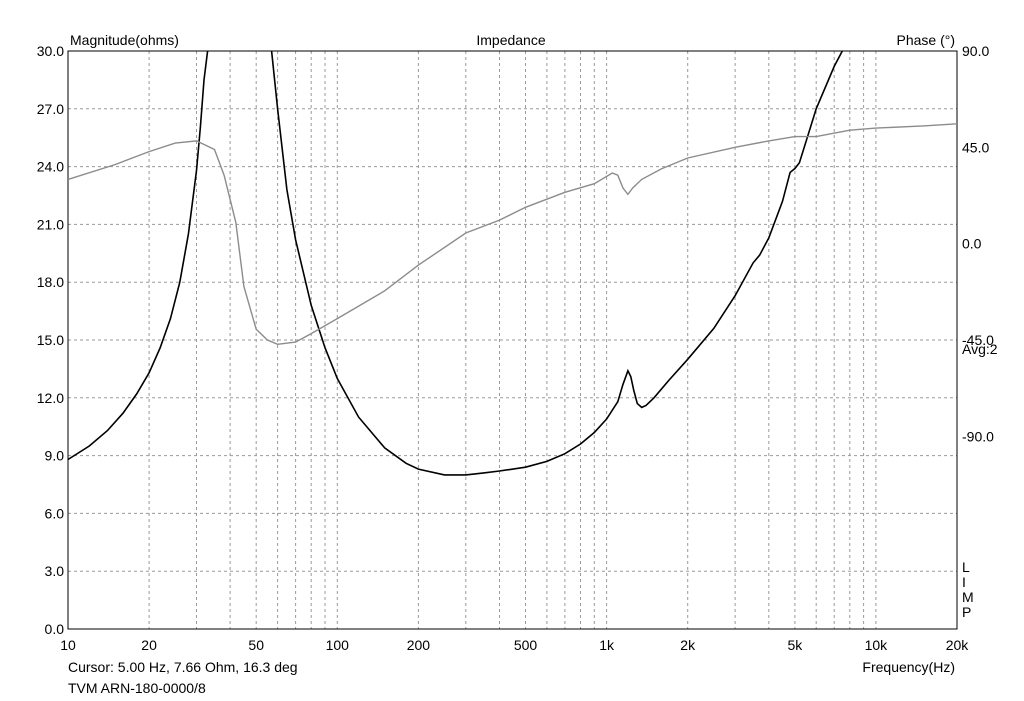  I want to click on side-letter: L, so click(966, 567).